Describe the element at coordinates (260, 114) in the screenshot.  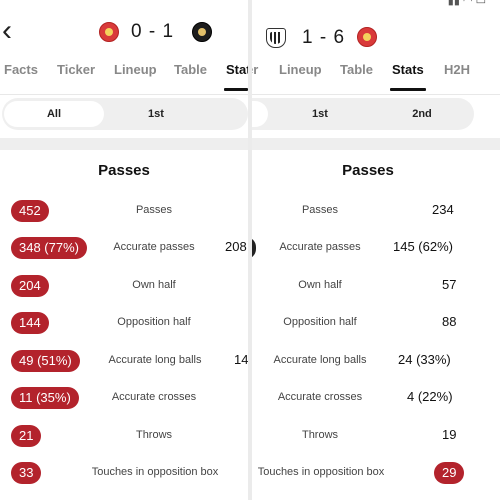
I see `period-all-button` at that location.